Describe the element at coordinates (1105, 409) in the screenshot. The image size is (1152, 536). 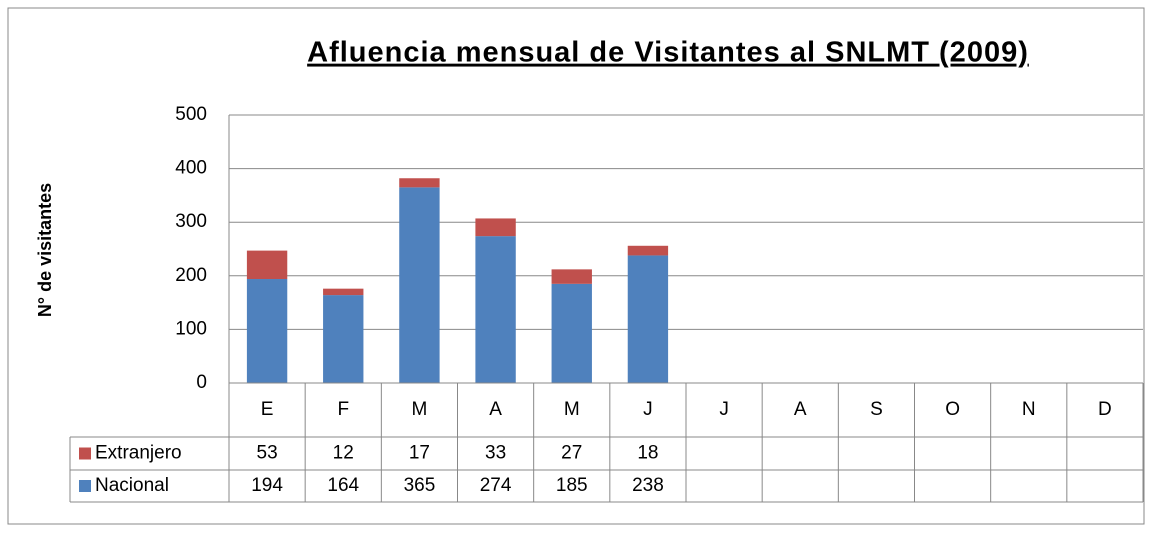
I see `x-tick-label: D` at that location.